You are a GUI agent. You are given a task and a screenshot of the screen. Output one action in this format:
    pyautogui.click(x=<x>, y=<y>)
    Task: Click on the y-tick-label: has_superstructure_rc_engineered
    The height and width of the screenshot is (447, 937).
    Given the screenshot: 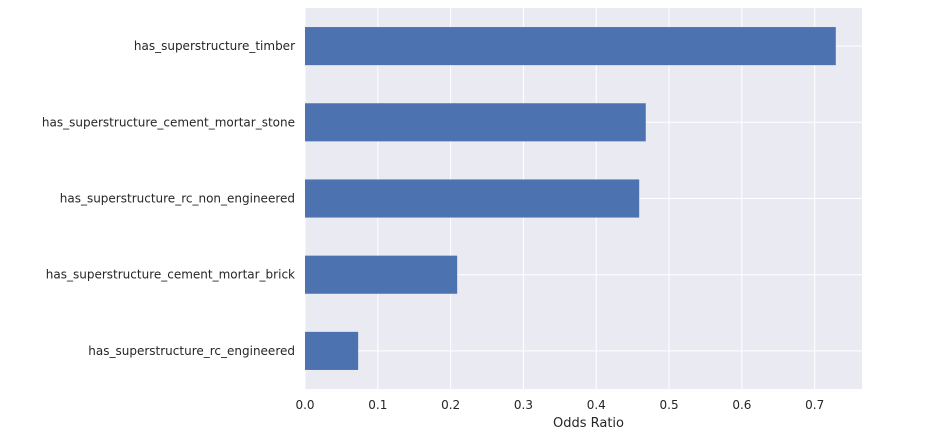 What is the action you would take?
    pyautogui.click(x=191, y=351)
    